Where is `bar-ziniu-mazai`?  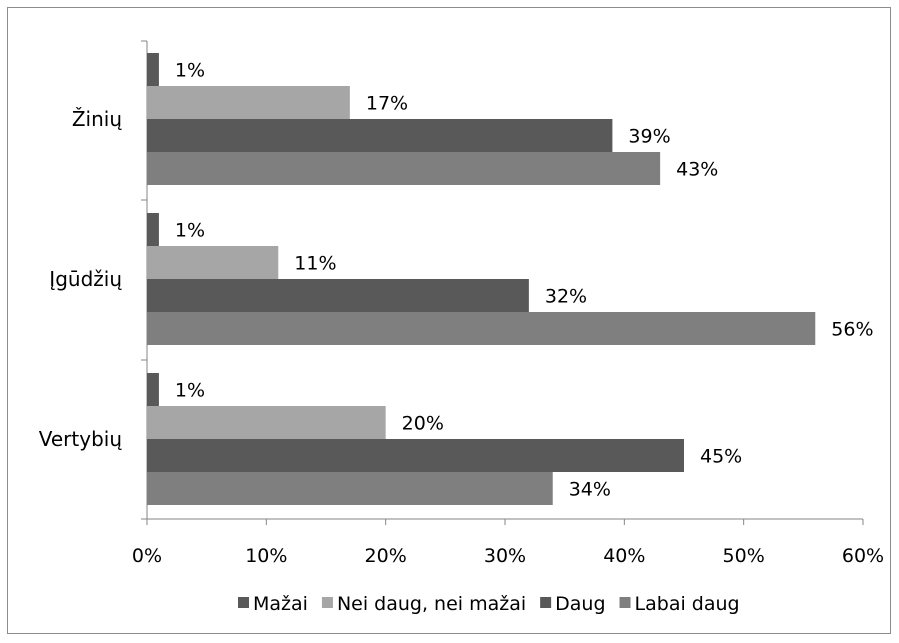
bar-ziniu-mazai is located at coordinates (153, 69).